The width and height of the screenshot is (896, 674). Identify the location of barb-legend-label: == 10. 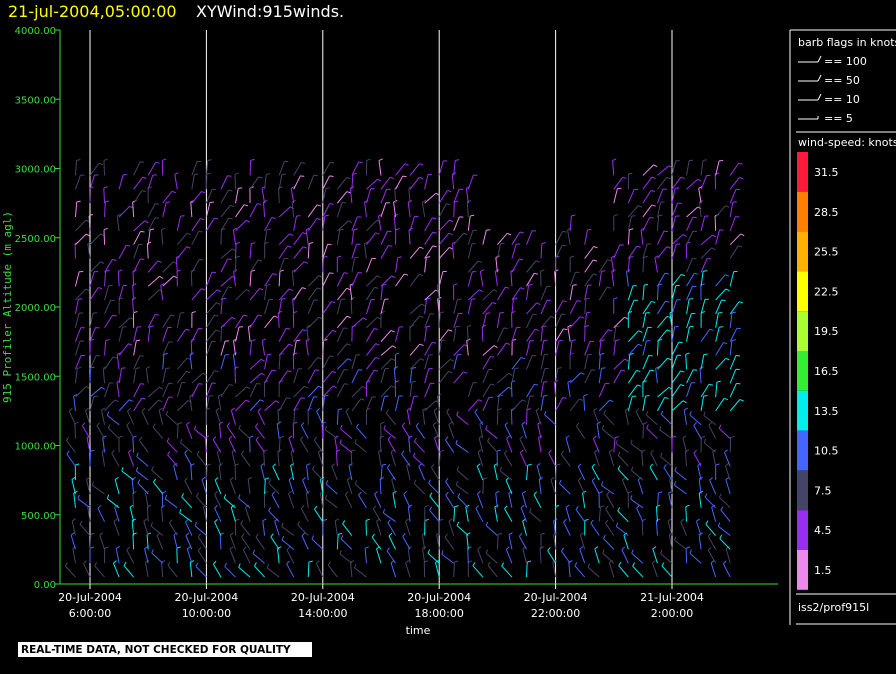
(842, 99).